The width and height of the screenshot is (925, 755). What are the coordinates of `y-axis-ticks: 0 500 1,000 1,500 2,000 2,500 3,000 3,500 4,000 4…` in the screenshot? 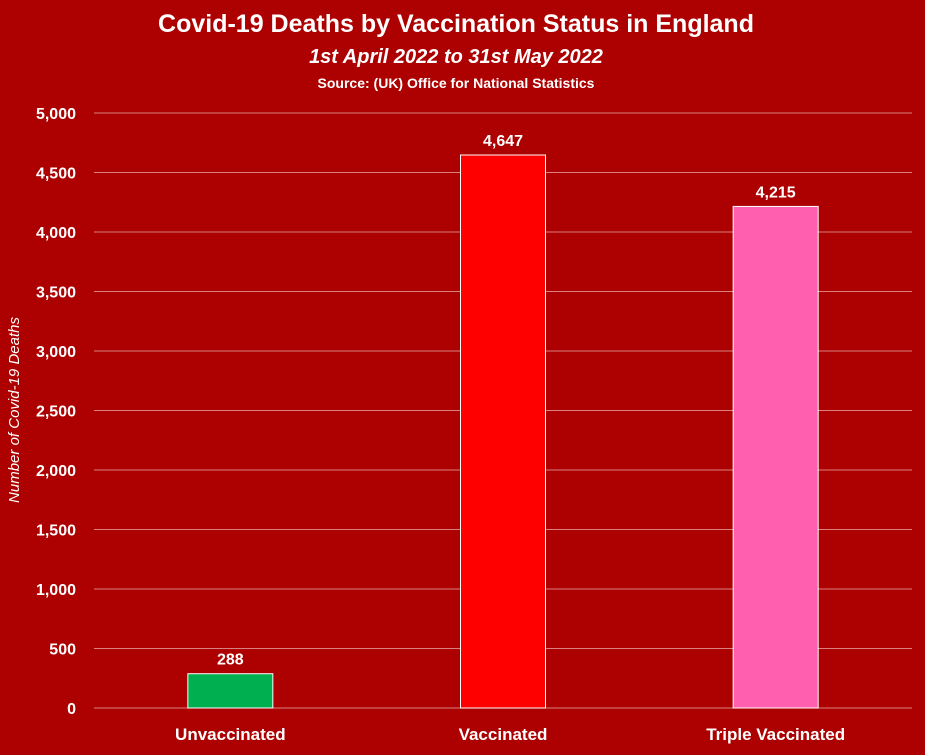 It's located at (56, 412).